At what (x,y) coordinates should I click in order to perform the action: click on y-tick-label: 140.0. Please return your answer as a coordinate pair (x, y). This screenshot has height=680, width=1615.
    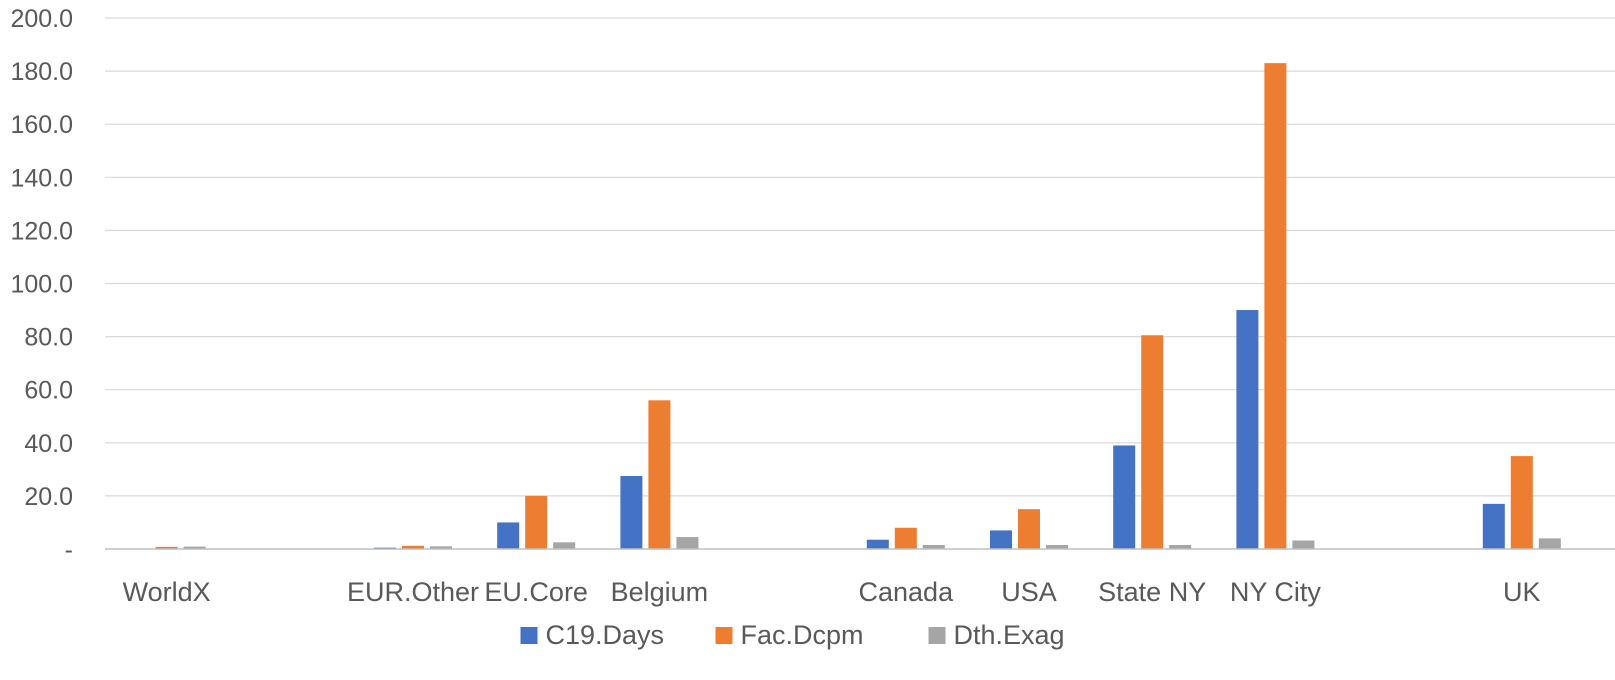
    Looking at the image, I should click on (41, 178).